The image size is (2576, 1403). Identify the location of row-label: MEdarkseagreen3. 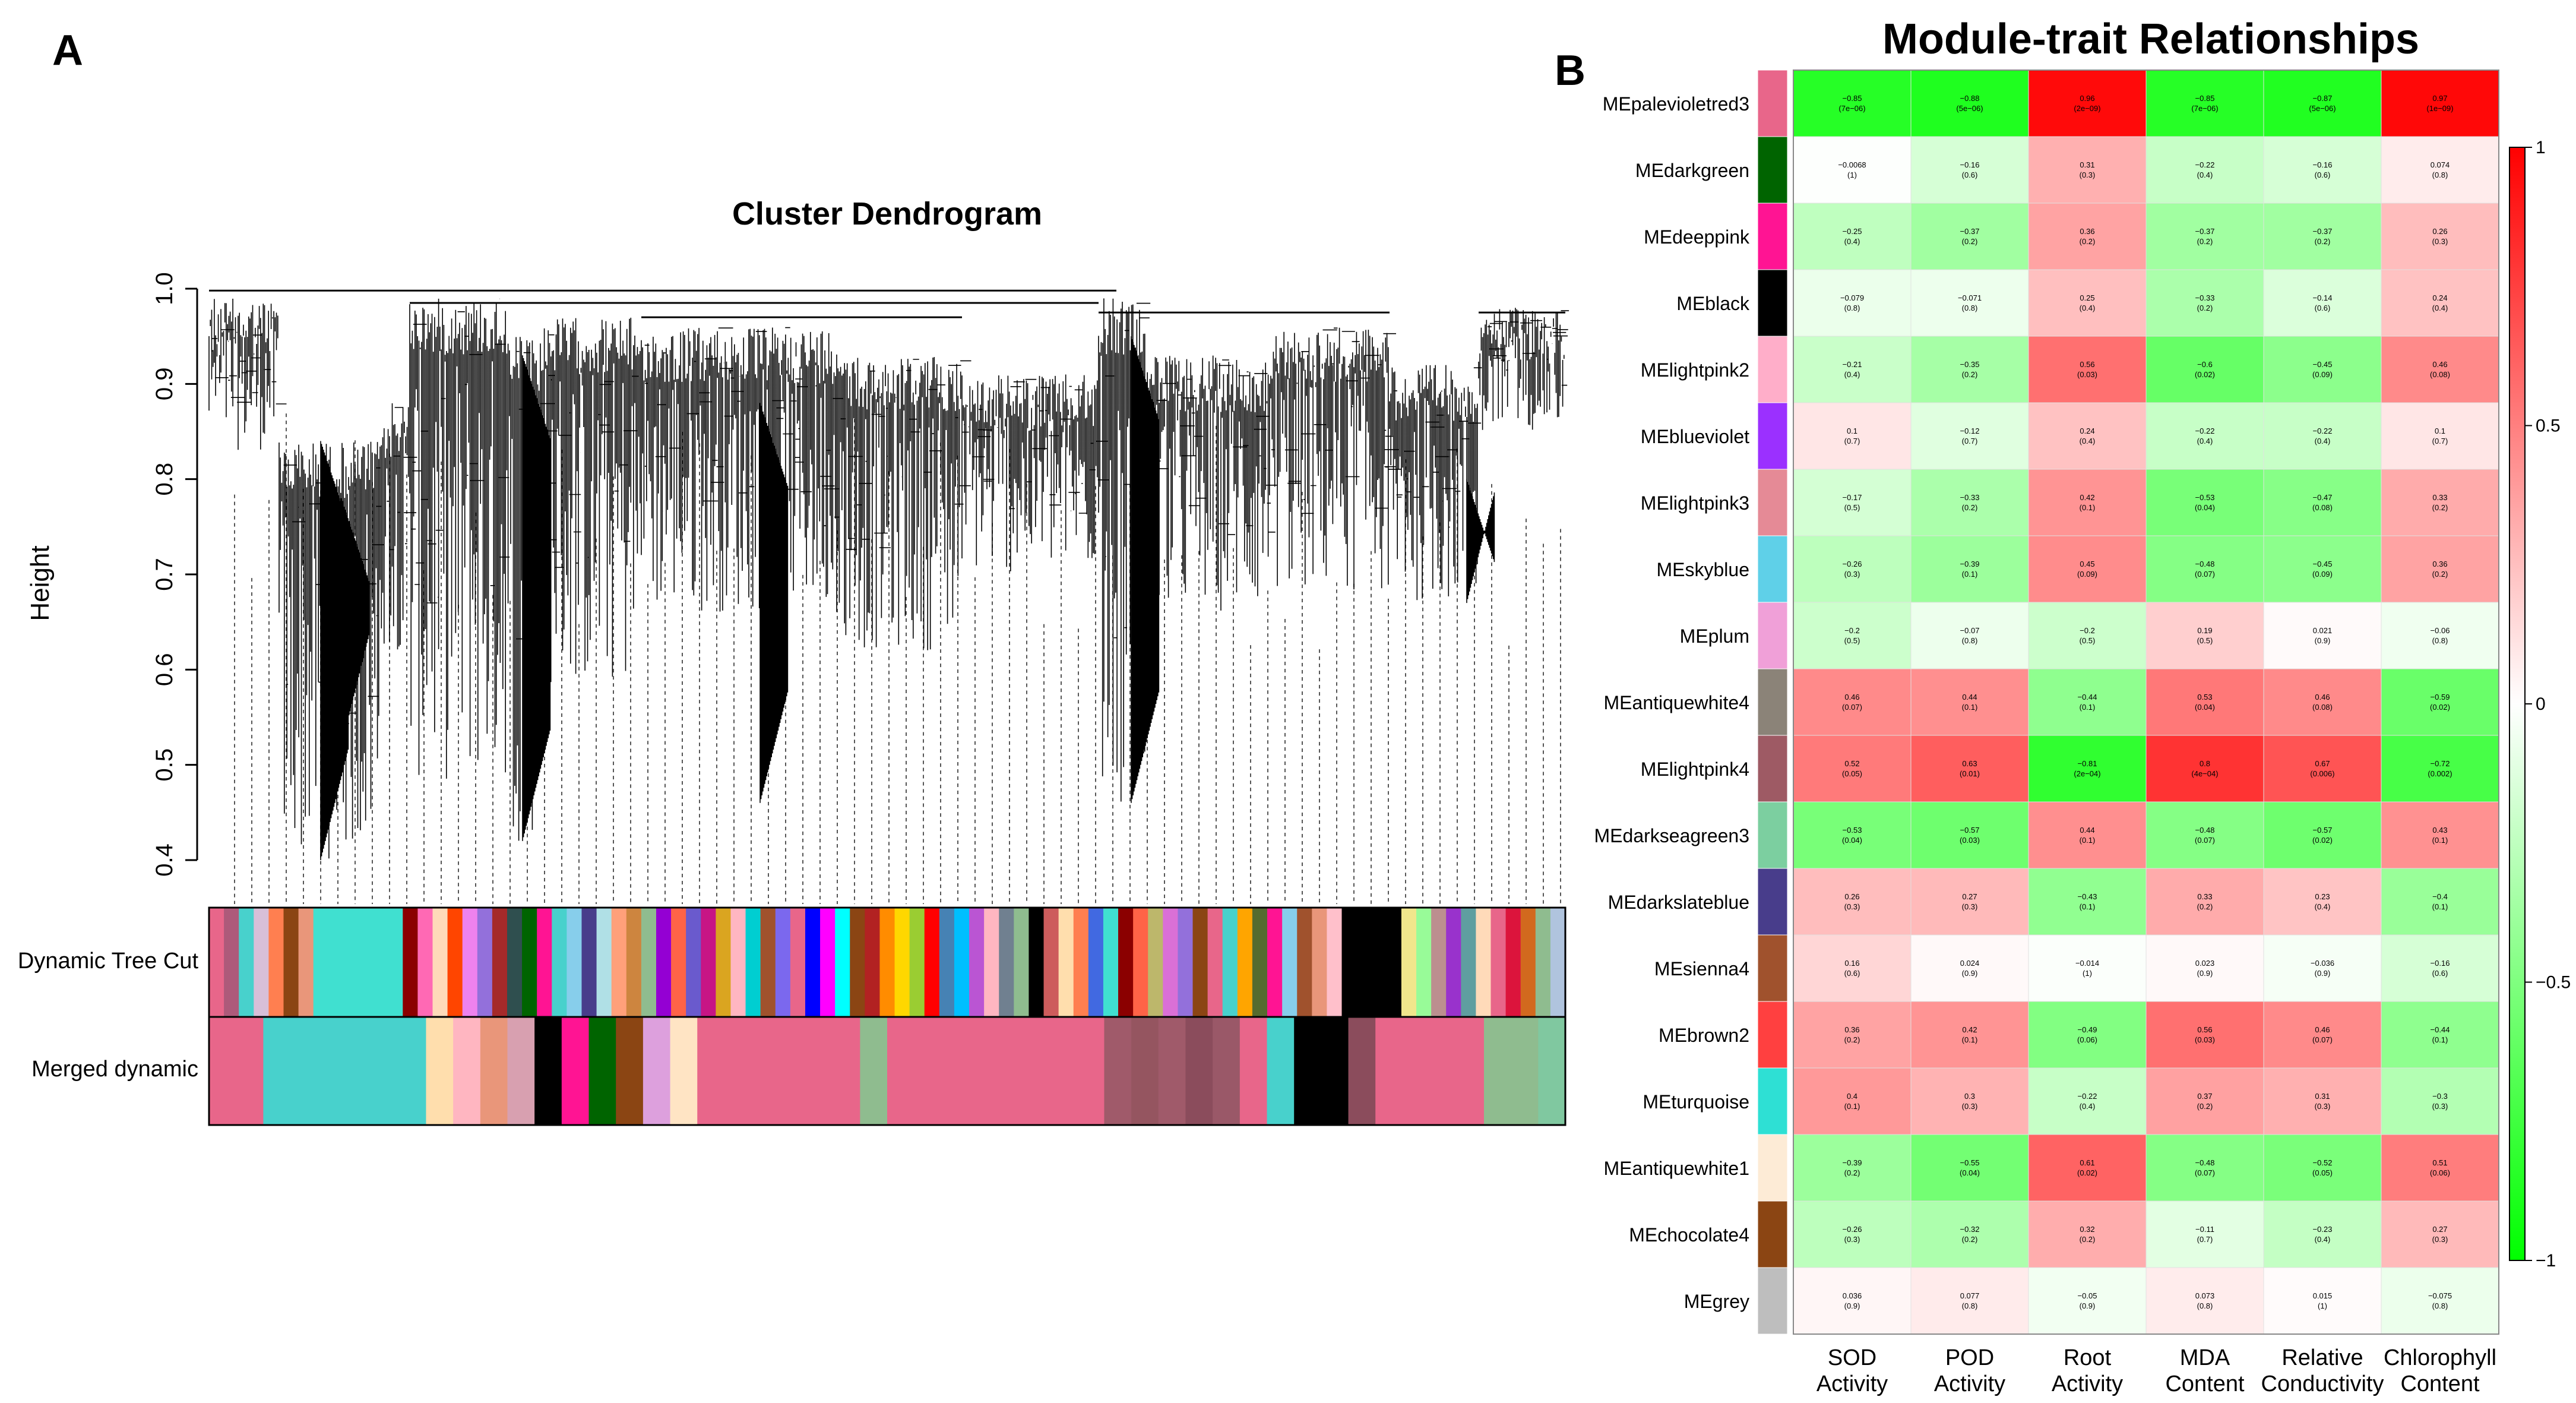
(1671, 835).